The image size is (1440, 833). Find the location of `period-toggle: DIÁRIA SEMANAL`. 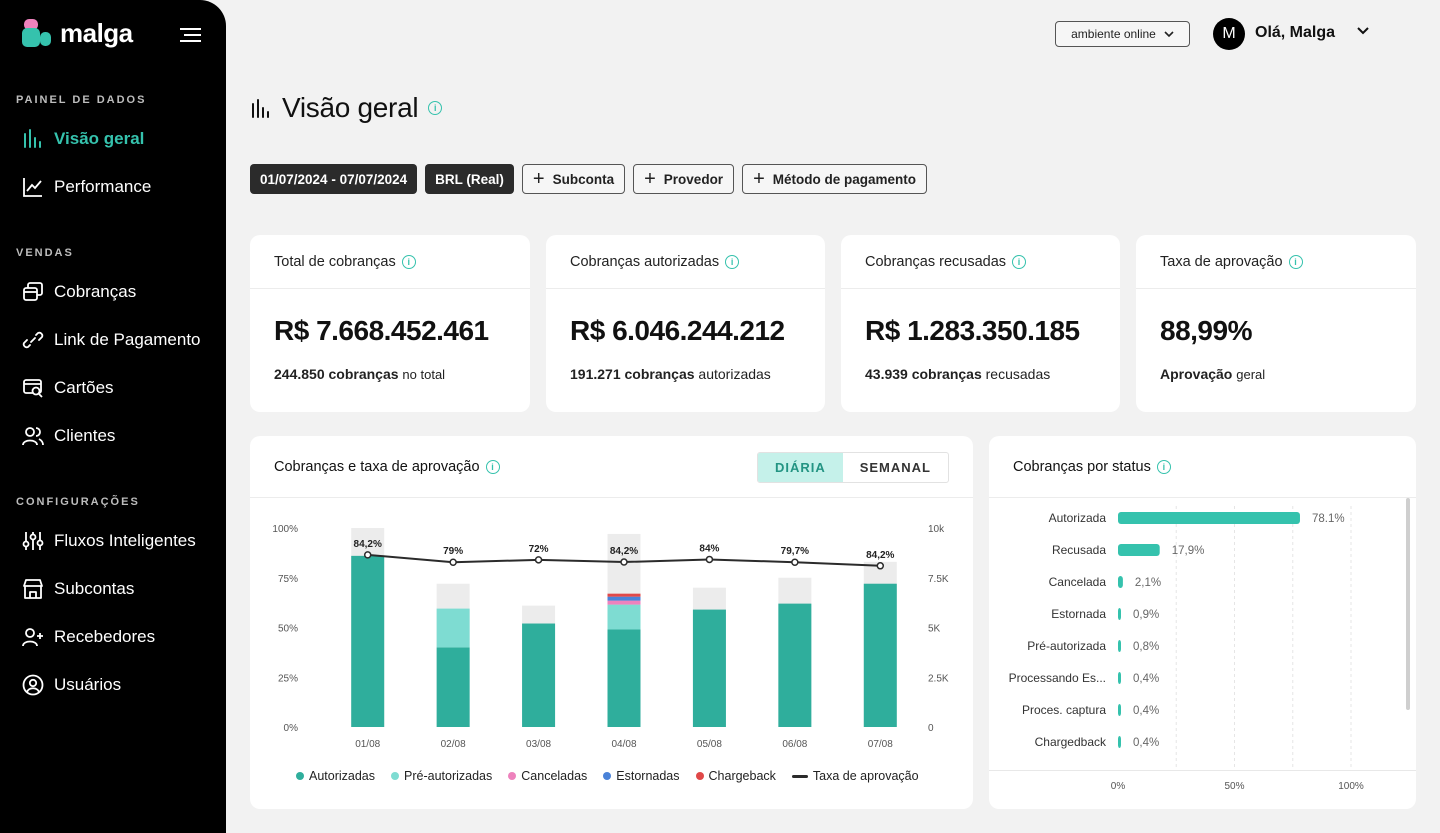

period-toggle: DIÁRIA SEMANAL is located at coordinates (852, 467).